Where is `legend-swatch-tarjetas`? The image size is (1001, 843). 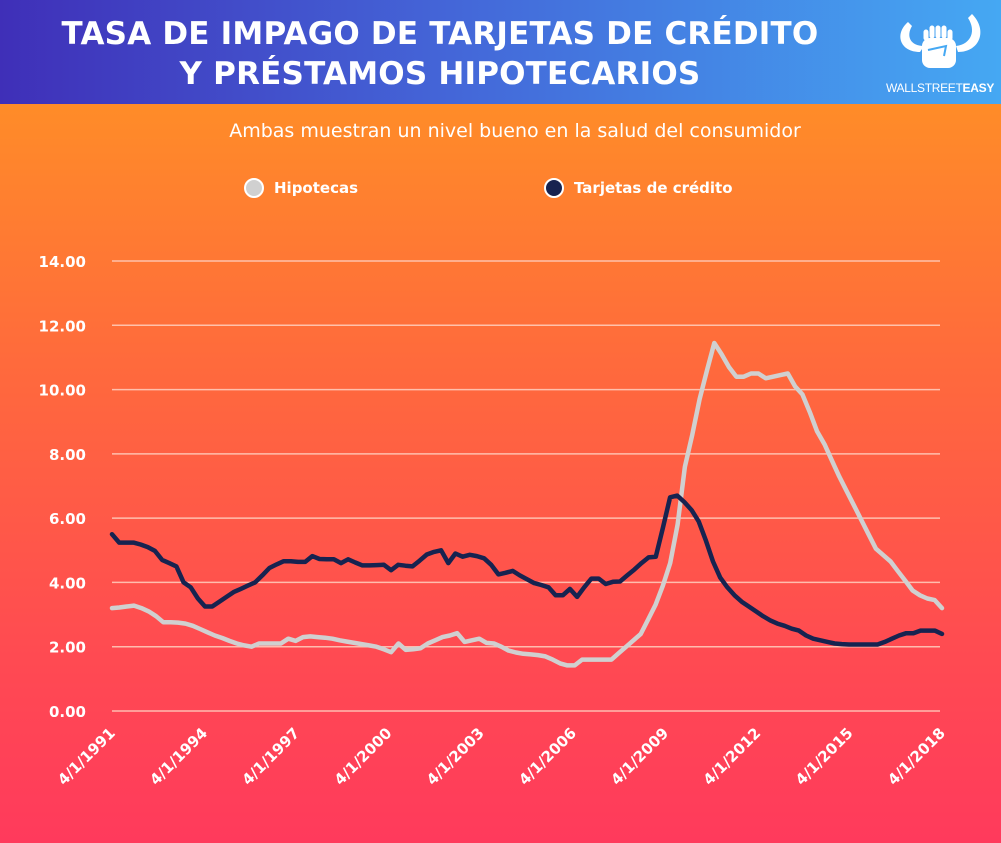 legend-swatch-tarjetas is located at coordinates (554, 188).